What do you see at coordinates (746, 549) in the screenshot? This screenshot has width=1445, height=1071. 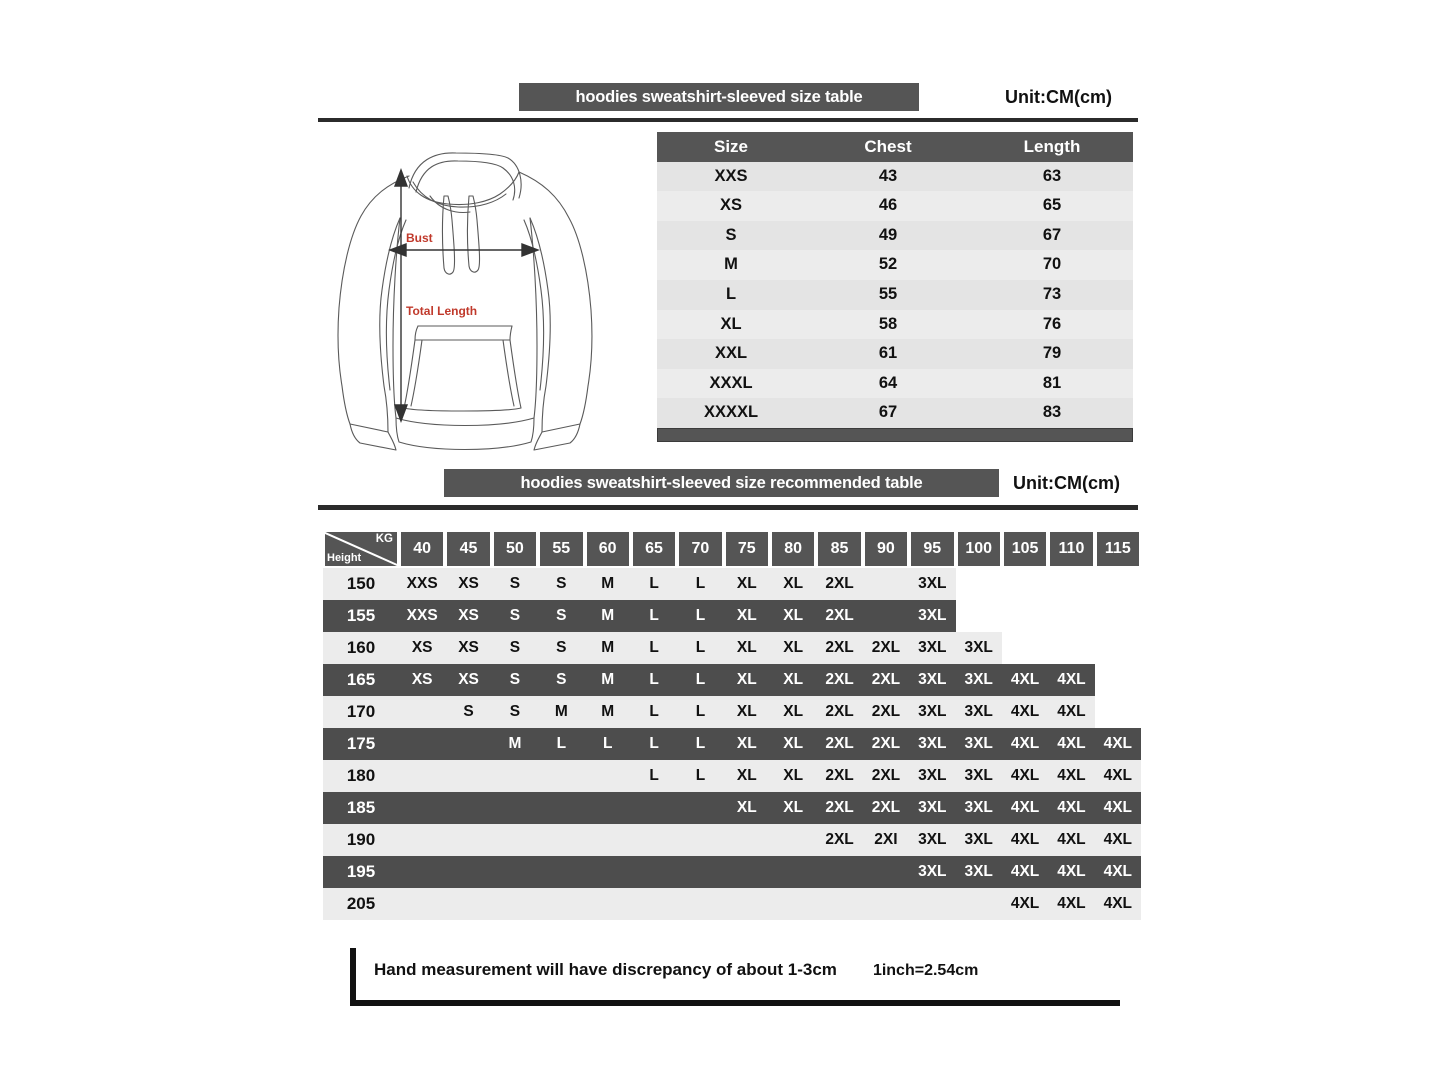 I see `weight-column-header: 75` at bounding box center [746, 549].